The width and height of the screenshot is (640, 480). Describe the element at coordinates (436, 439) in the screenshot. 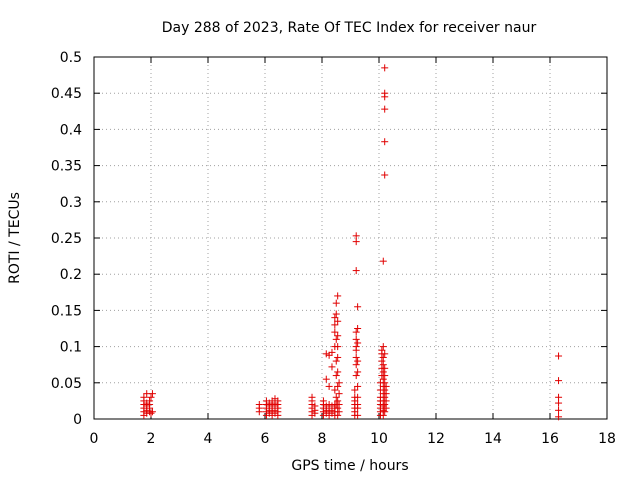

I see `x-tick-label: 12` at that location.